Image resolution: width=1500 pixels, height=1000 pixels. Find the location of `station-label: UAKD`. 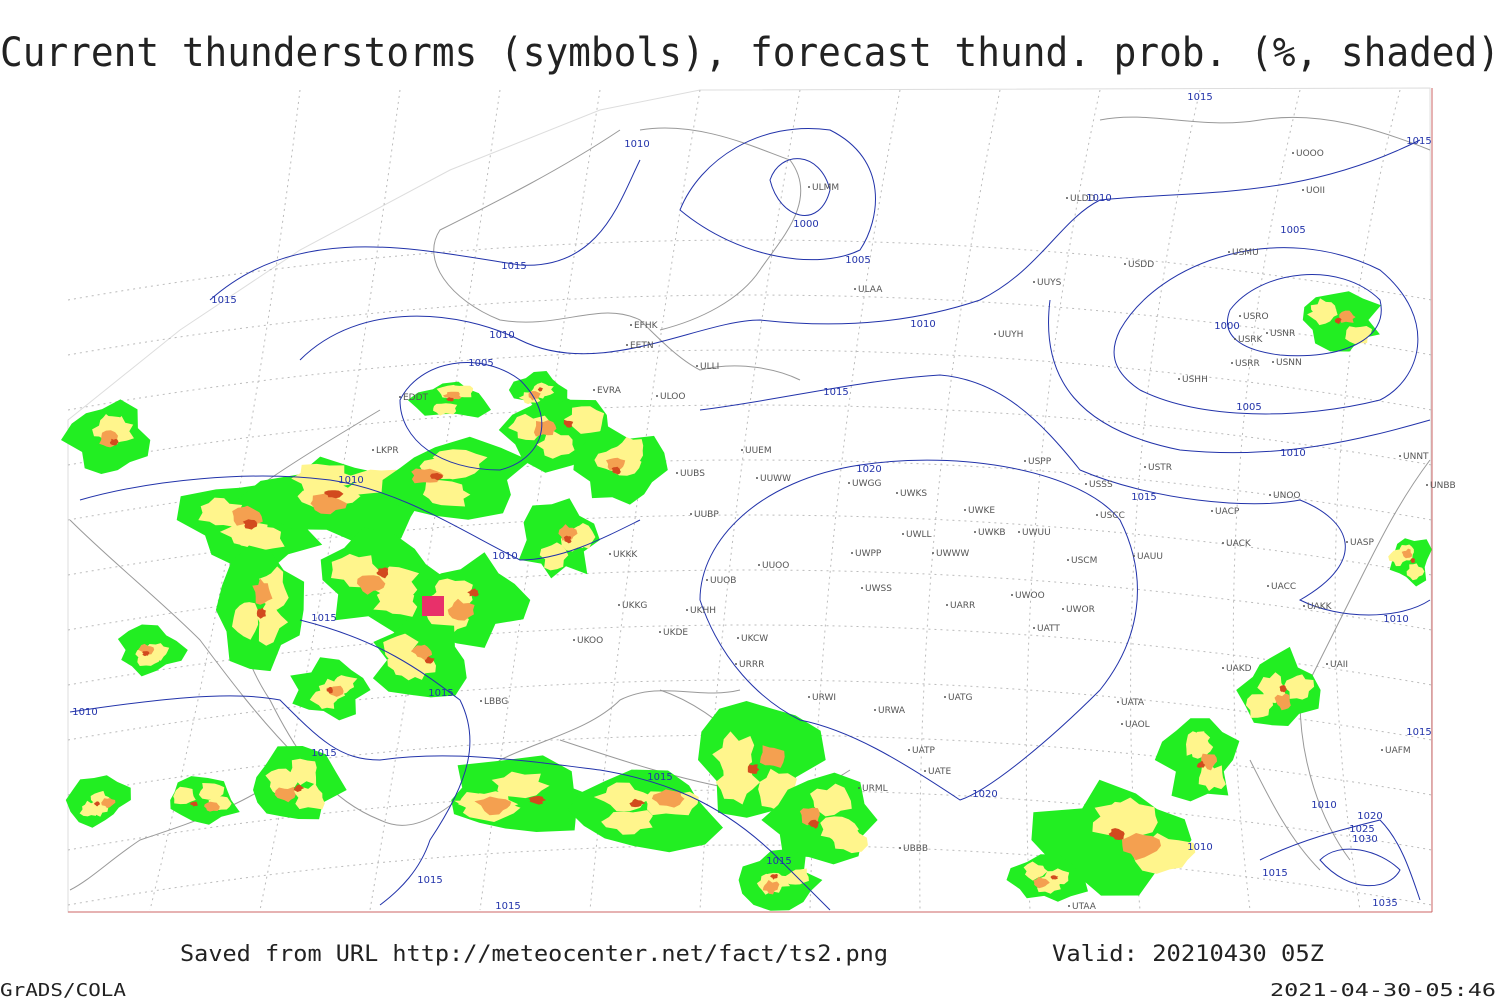

station-label: UAKD is located at coordinates (1239, 669).